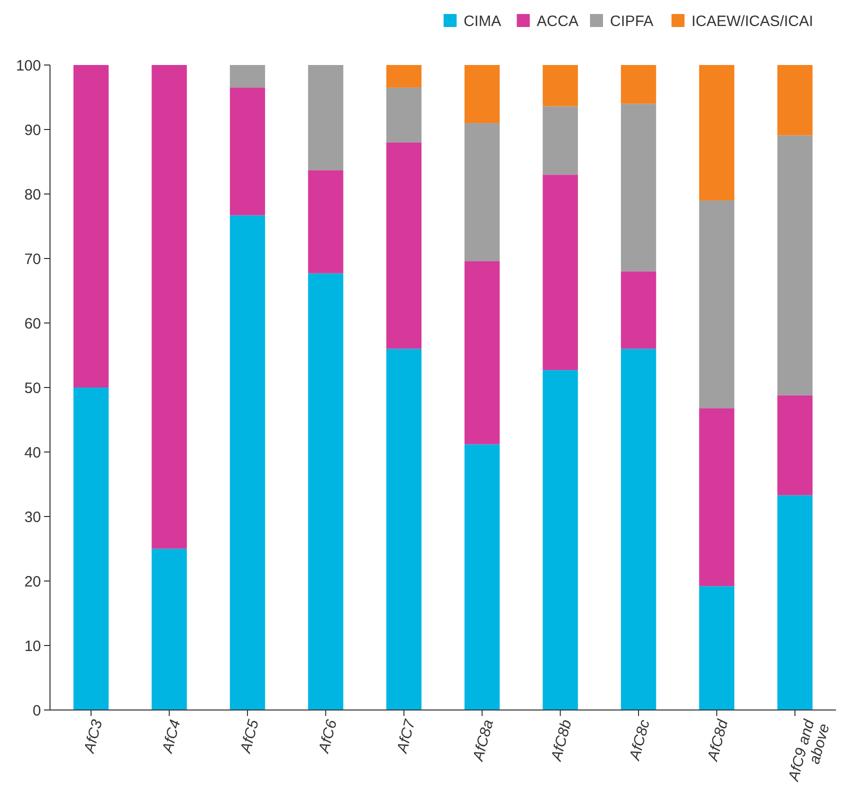 The image size is (852, 787). Describe the element at coordinates (28, 65) in the screenshot. I see `y-tick-label: 100` at that location.